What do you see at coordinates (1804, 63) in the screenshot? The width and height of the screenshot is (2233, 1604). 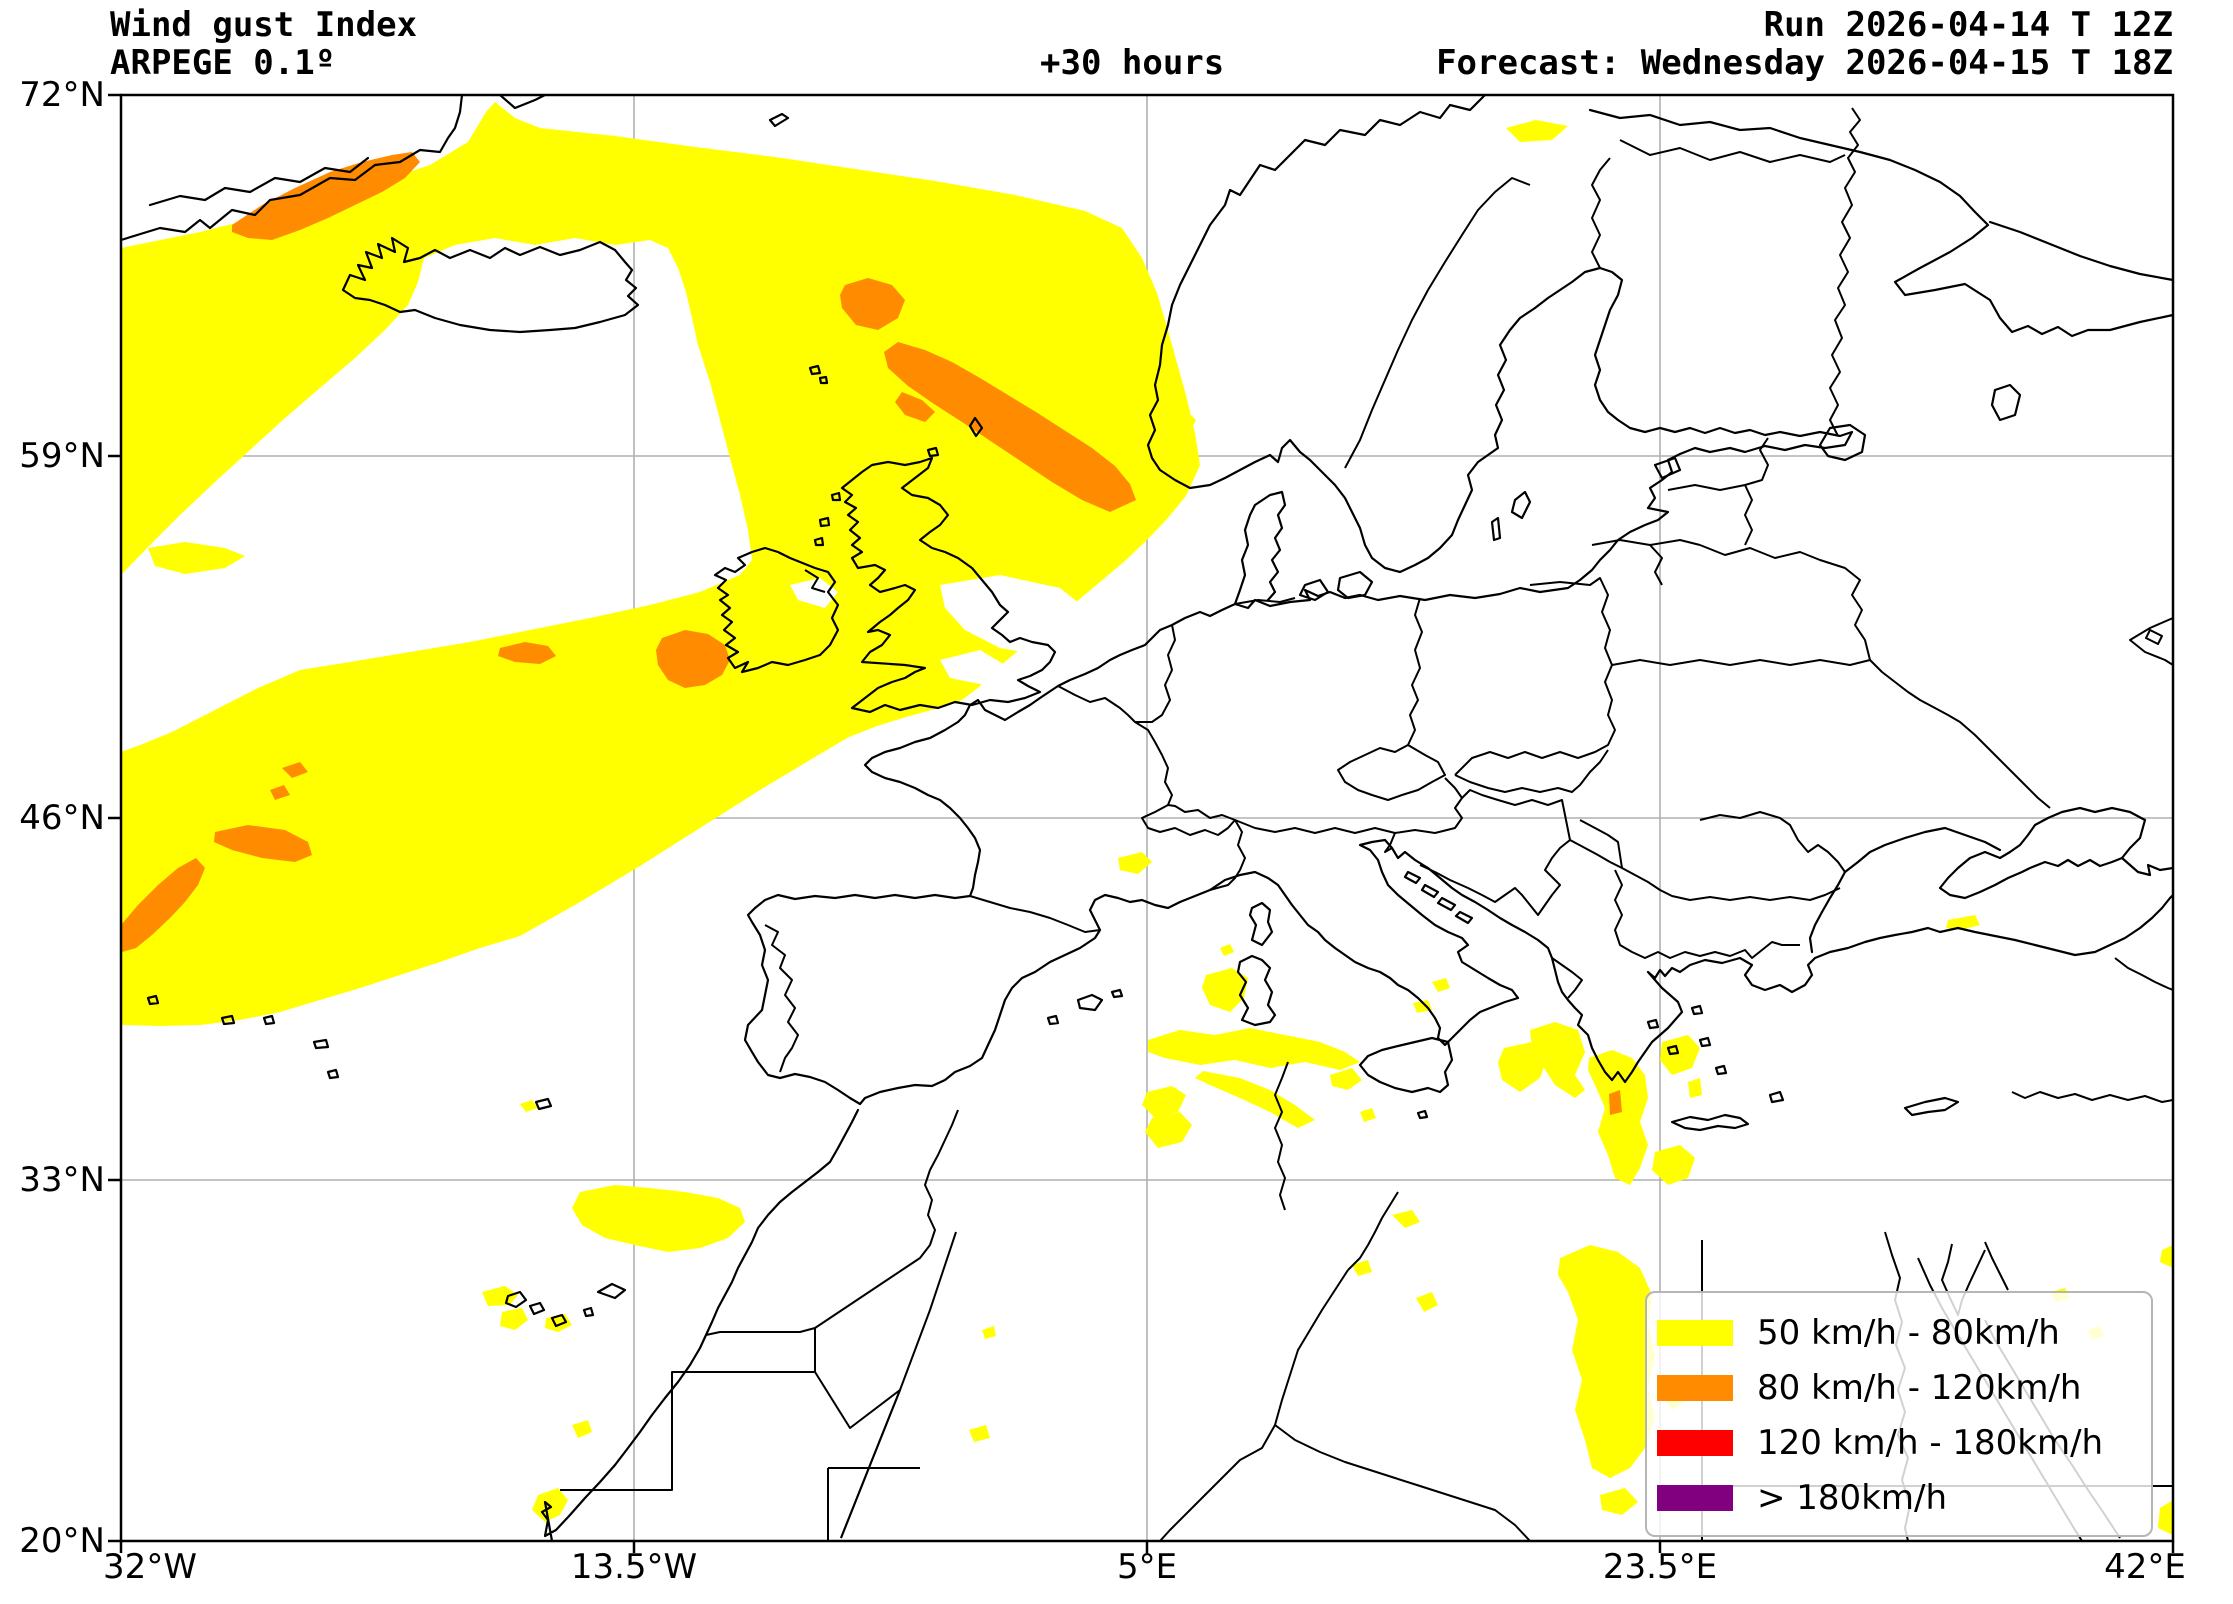 I see `forecast-info: Forecast: Wednesday 2026-04-15 T 18Z` at bounding box center [1804, 63].